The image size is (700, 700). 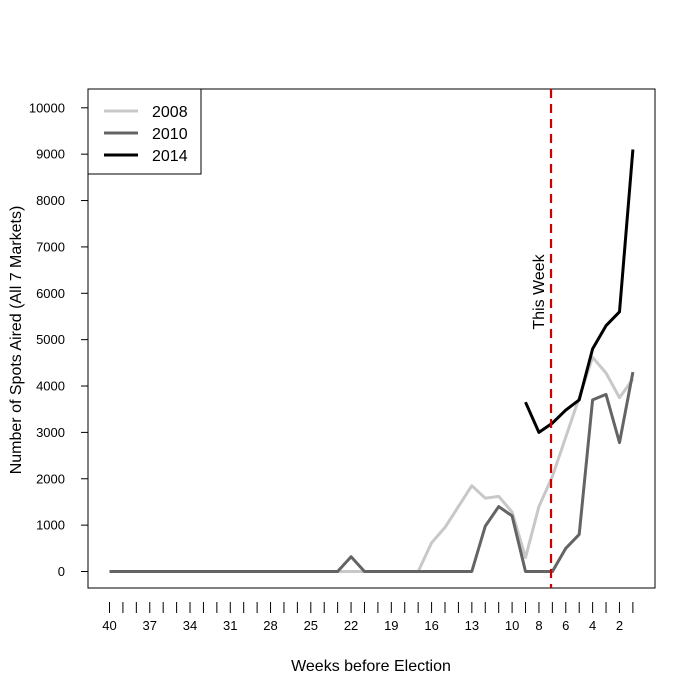 What do you see at coordinates (391, 625) in the screenshot?
I see `x-tick-label: 19` at bounding box center [391, 625].